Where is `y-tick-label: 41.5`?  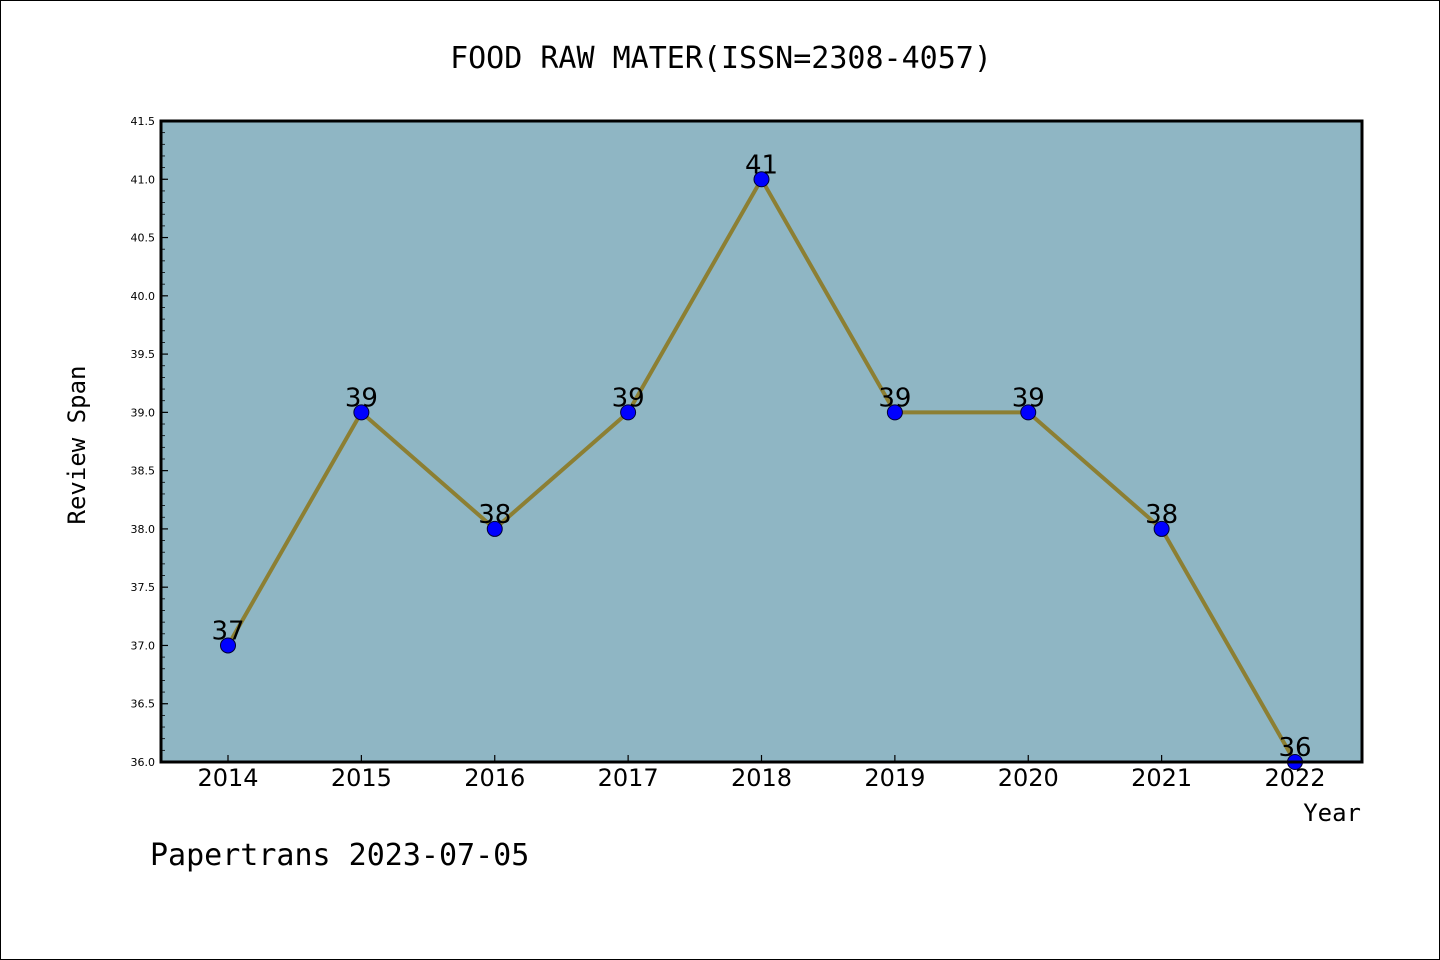
y-tick-label: 41.5 is located at coordinates (143, 121).